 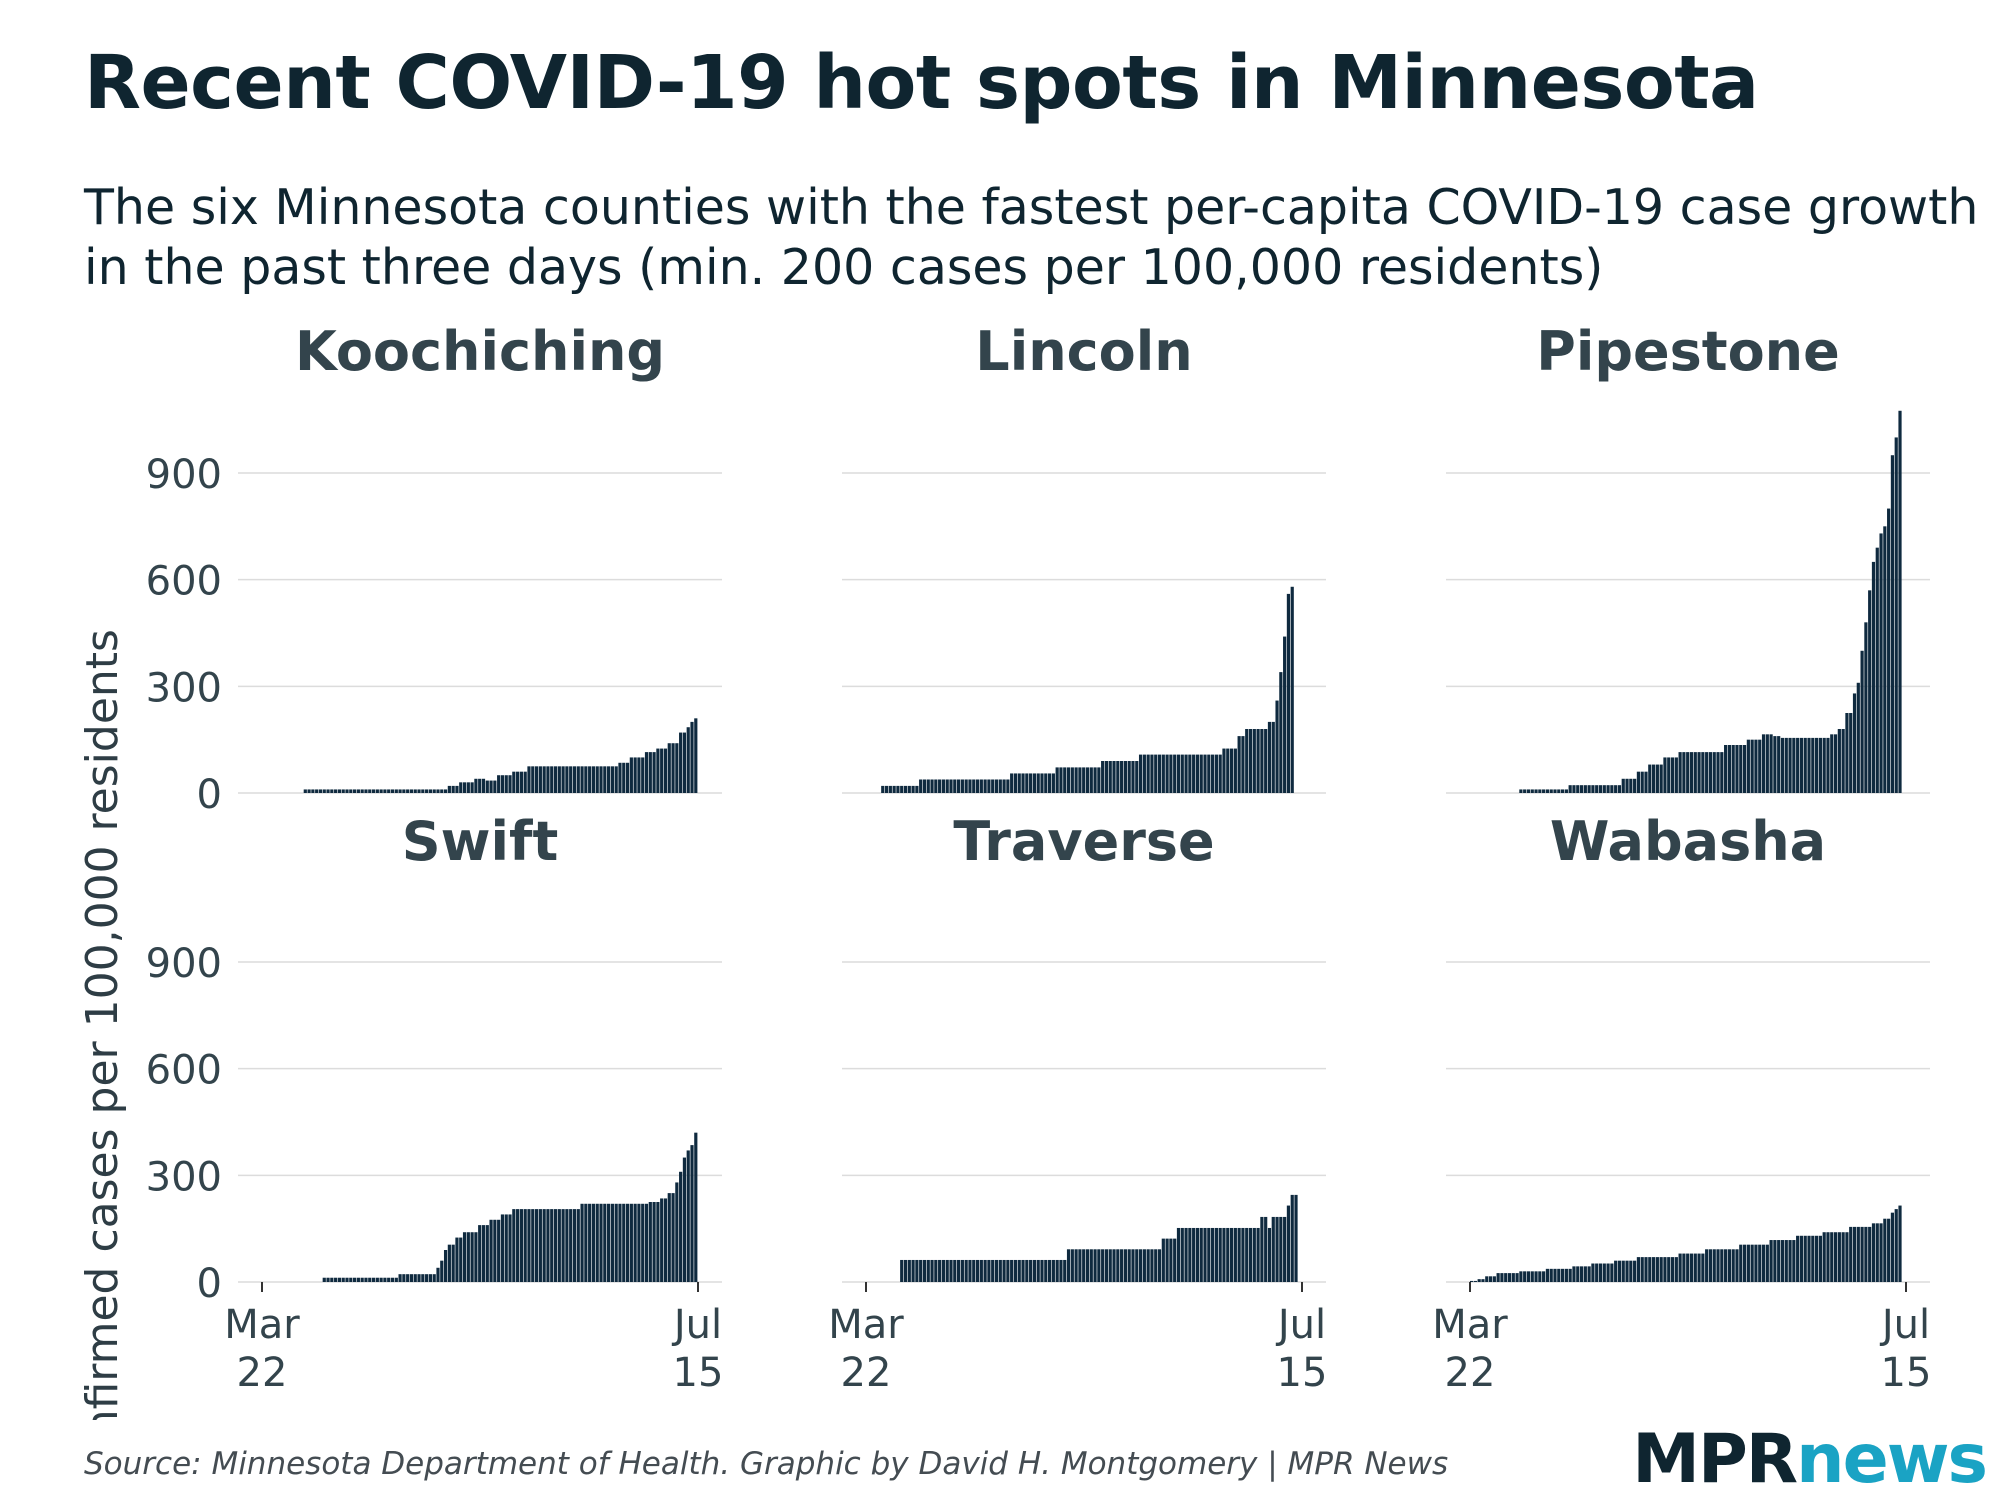 I want to click on y-tick-label: 900, so click(x=184, y=964).